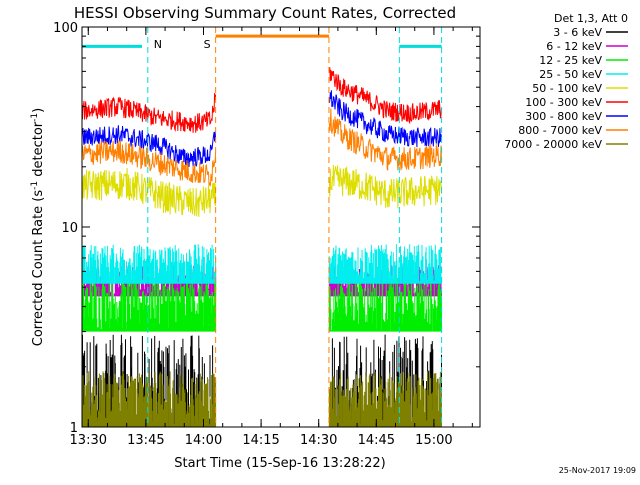 The height and width of the screenshot is (485, 640). I want to click on legend-label-0: 3 - 6 keV, so click(577, 32).